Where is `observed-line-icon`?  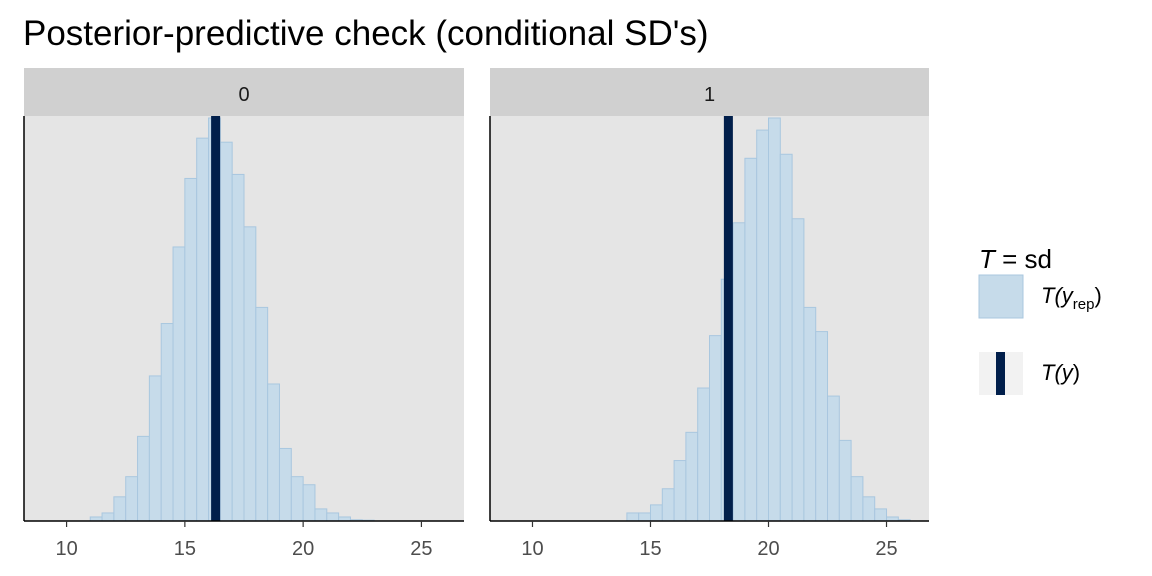
observed-line-icon is located at coordinates (1000, 373).